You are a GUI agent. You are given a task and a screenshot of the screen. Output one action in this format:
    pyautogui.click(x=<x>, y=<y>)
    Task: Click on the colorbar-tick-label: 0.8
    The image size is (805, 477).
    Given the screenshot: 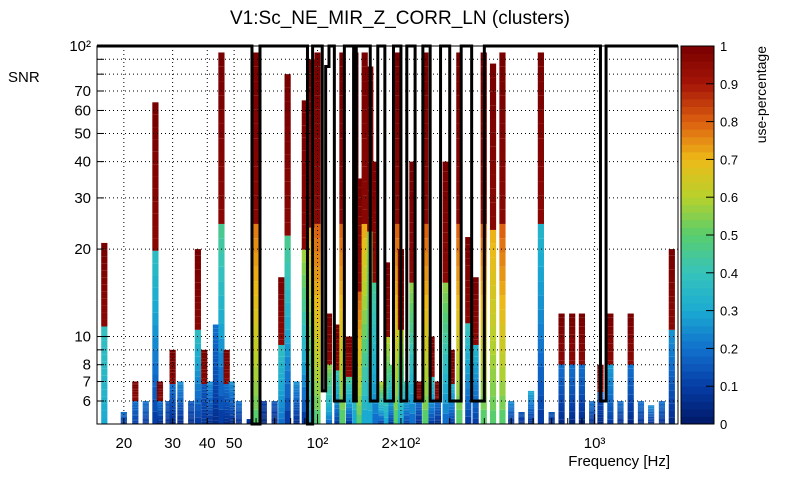 What is the action you would take?
    pyautogui.click(x=729, y=122)
    